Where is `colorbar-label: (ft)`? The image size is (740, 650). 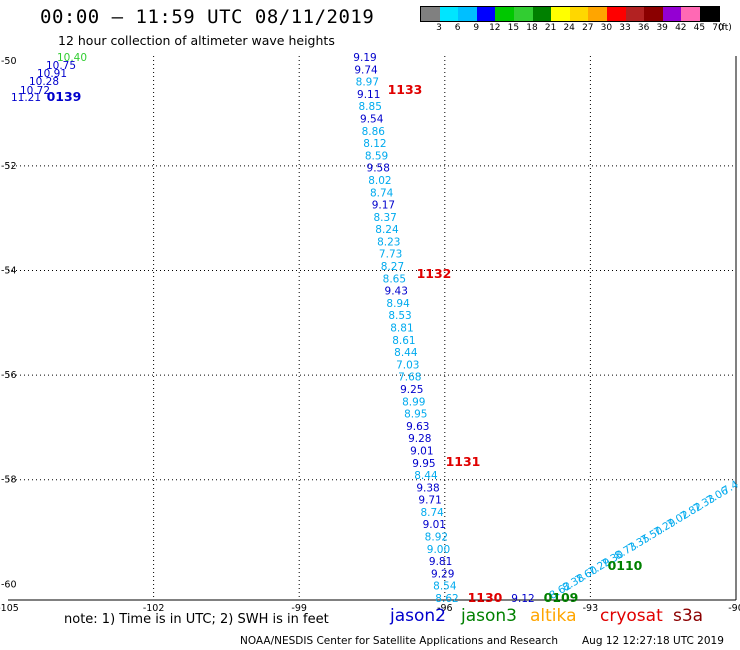 colorbar-label: (ft) is located at coordinates (725, 28).